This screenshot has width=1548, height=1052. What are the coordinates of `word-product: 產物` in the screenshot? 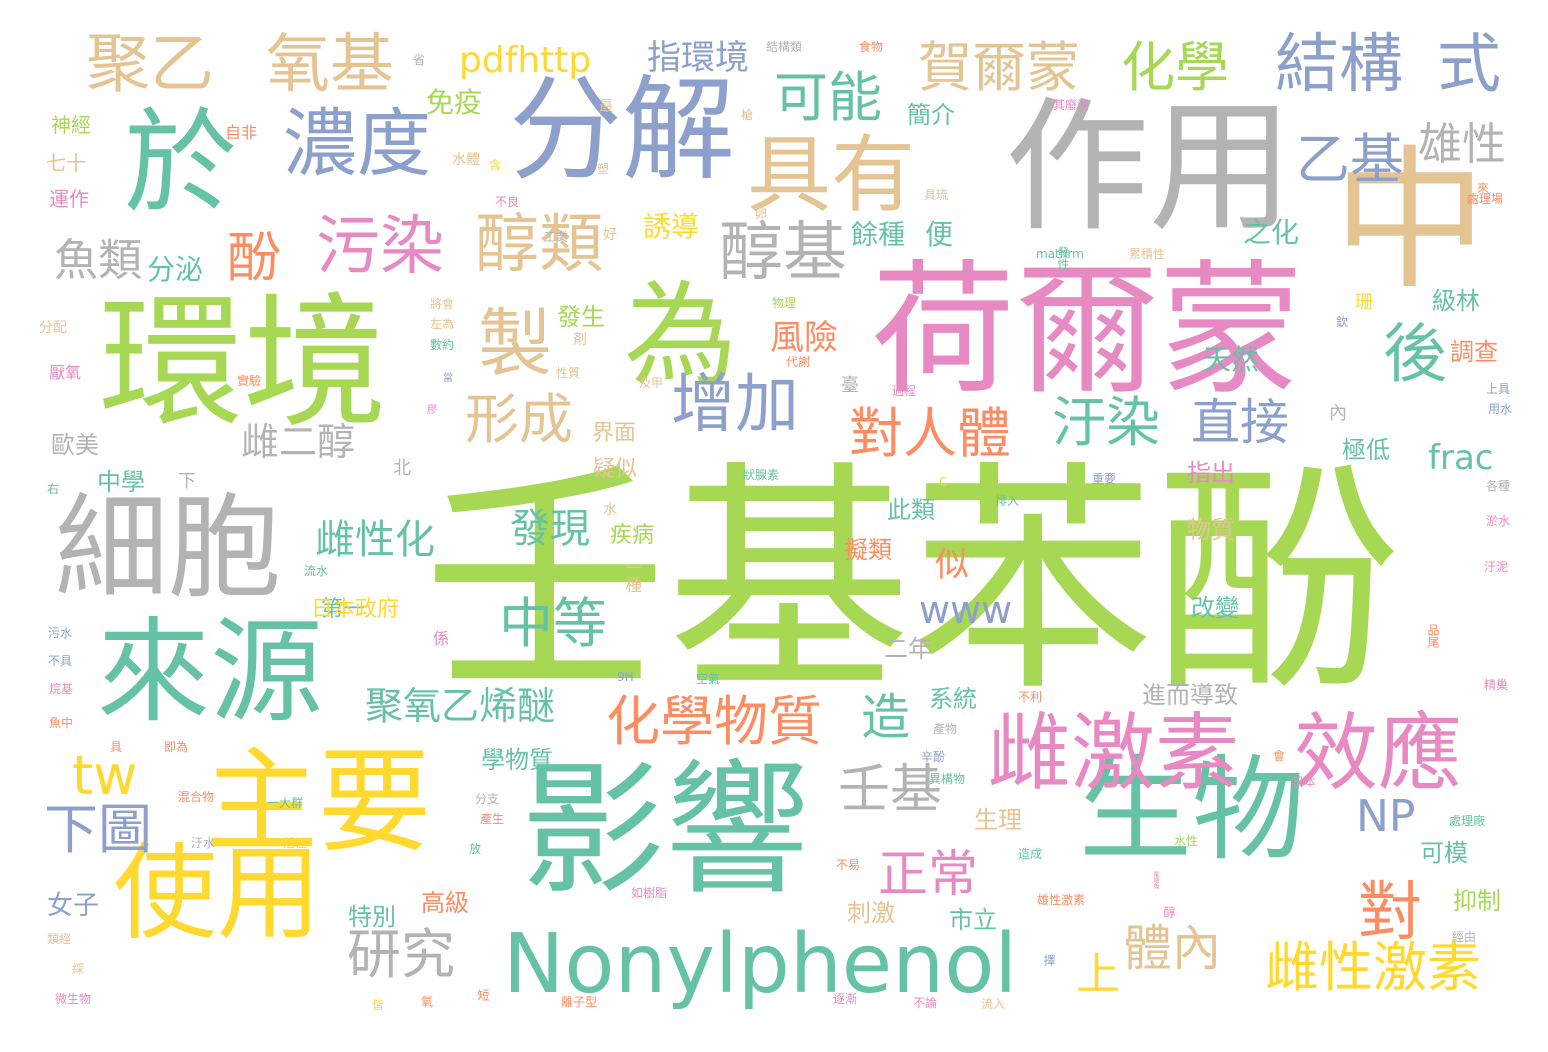 It's located at (945, 729).